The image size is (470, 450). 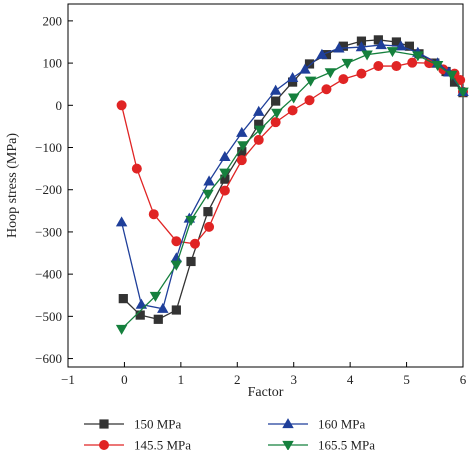 What do you see at coordinates (342, 424) in the screenshot?
I see `legend-label: 160 MPa` at bounding box center [342, 424].